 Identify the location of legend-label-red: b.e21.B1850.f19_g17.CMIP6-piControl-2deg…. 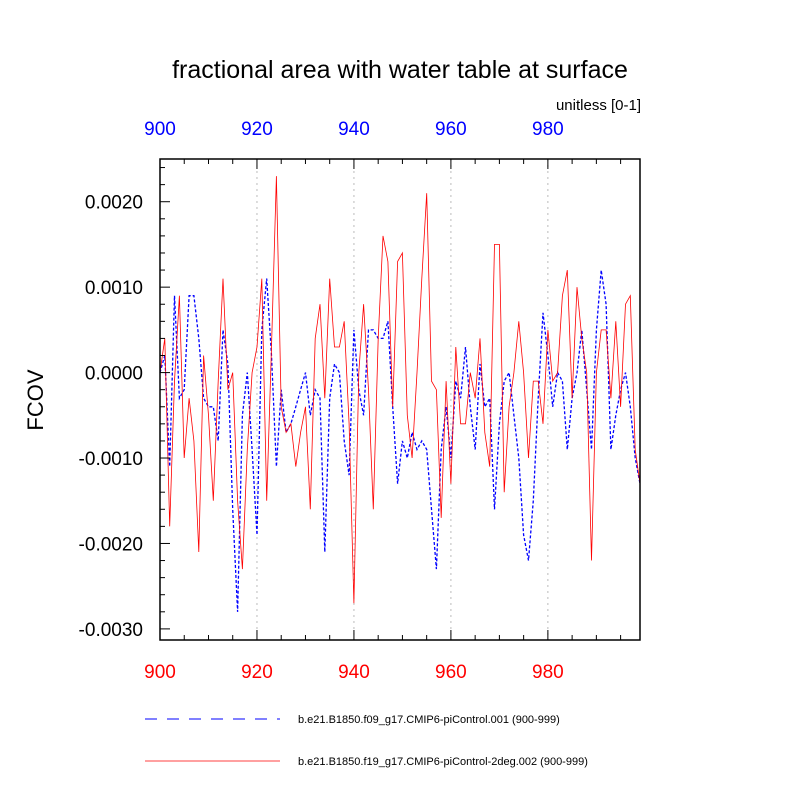
(443, 762).